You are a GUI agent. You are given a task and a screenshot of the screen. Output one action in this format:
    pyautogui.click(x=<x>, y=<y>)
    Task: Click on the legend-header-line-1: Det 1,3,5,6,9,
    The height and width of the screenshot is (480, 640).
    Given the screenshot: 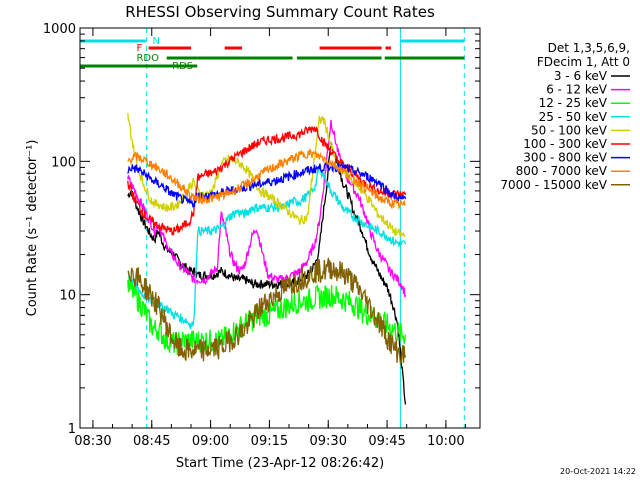 What is the action you would take?
    pyautogui.click(x=589, y=48)
    